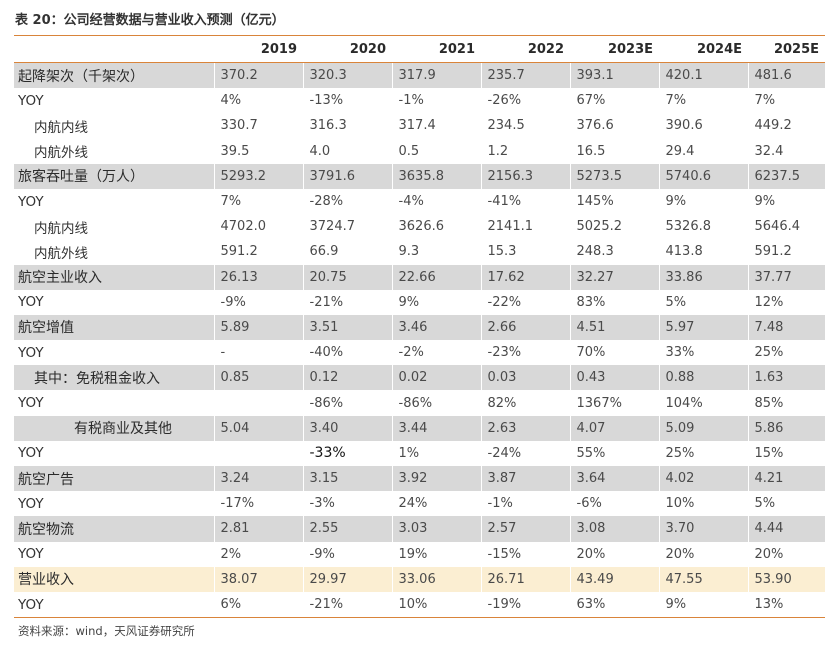  I want to click on table-cell: 5646.4, so click(786, 227).